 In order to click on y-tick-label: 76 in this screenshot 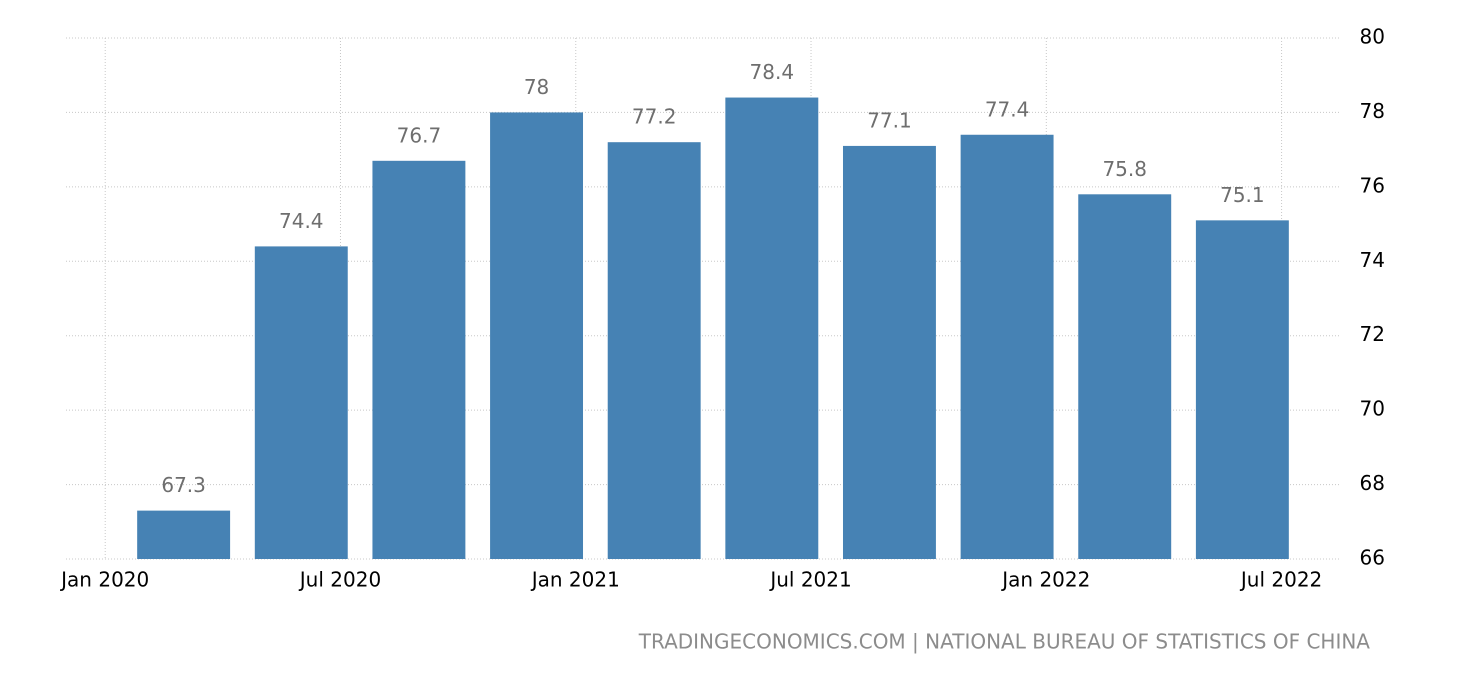, I will do `click(1372, 185)`.